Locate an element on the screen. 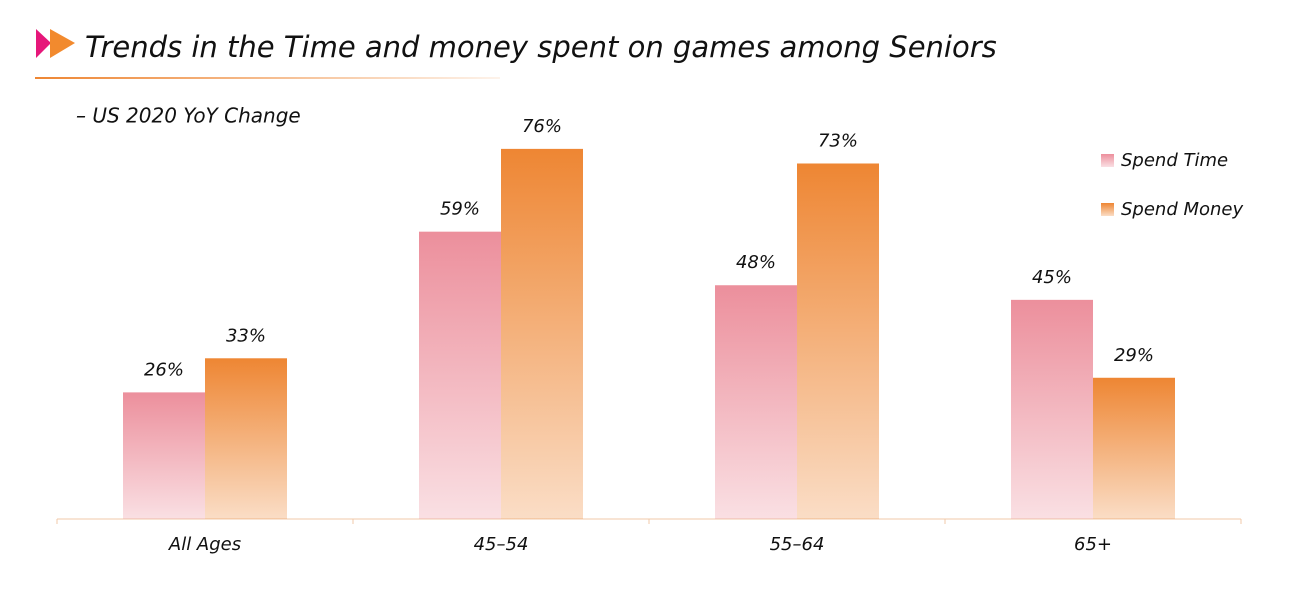  x-tick-label: 45–54 is located at coordinates (501, 544).